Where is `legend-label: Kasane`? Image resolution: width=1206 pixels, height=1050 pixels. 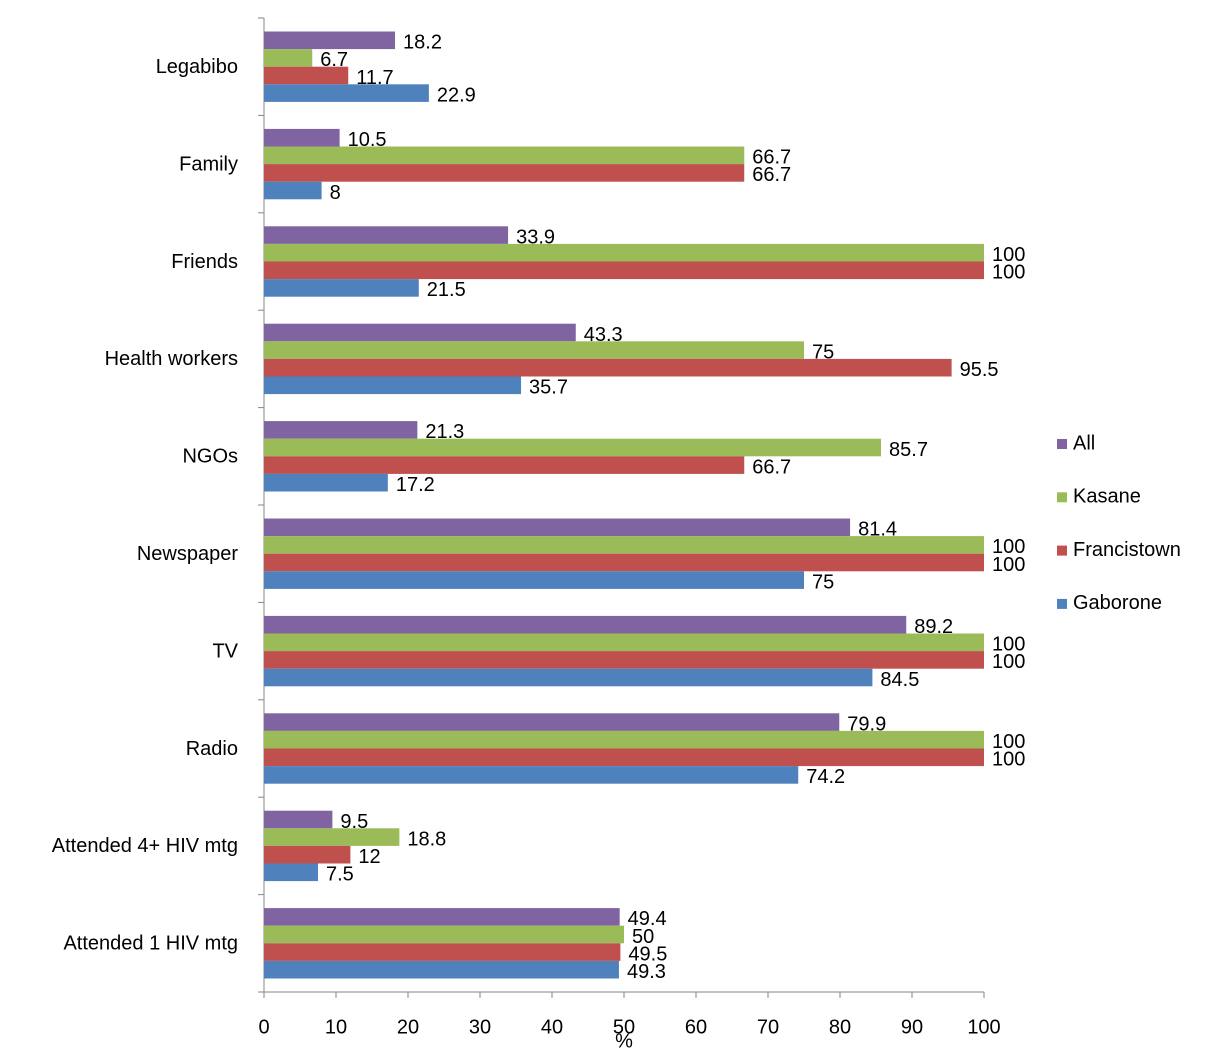
legend-label: Kasane is located at coordinates (1107, 497).